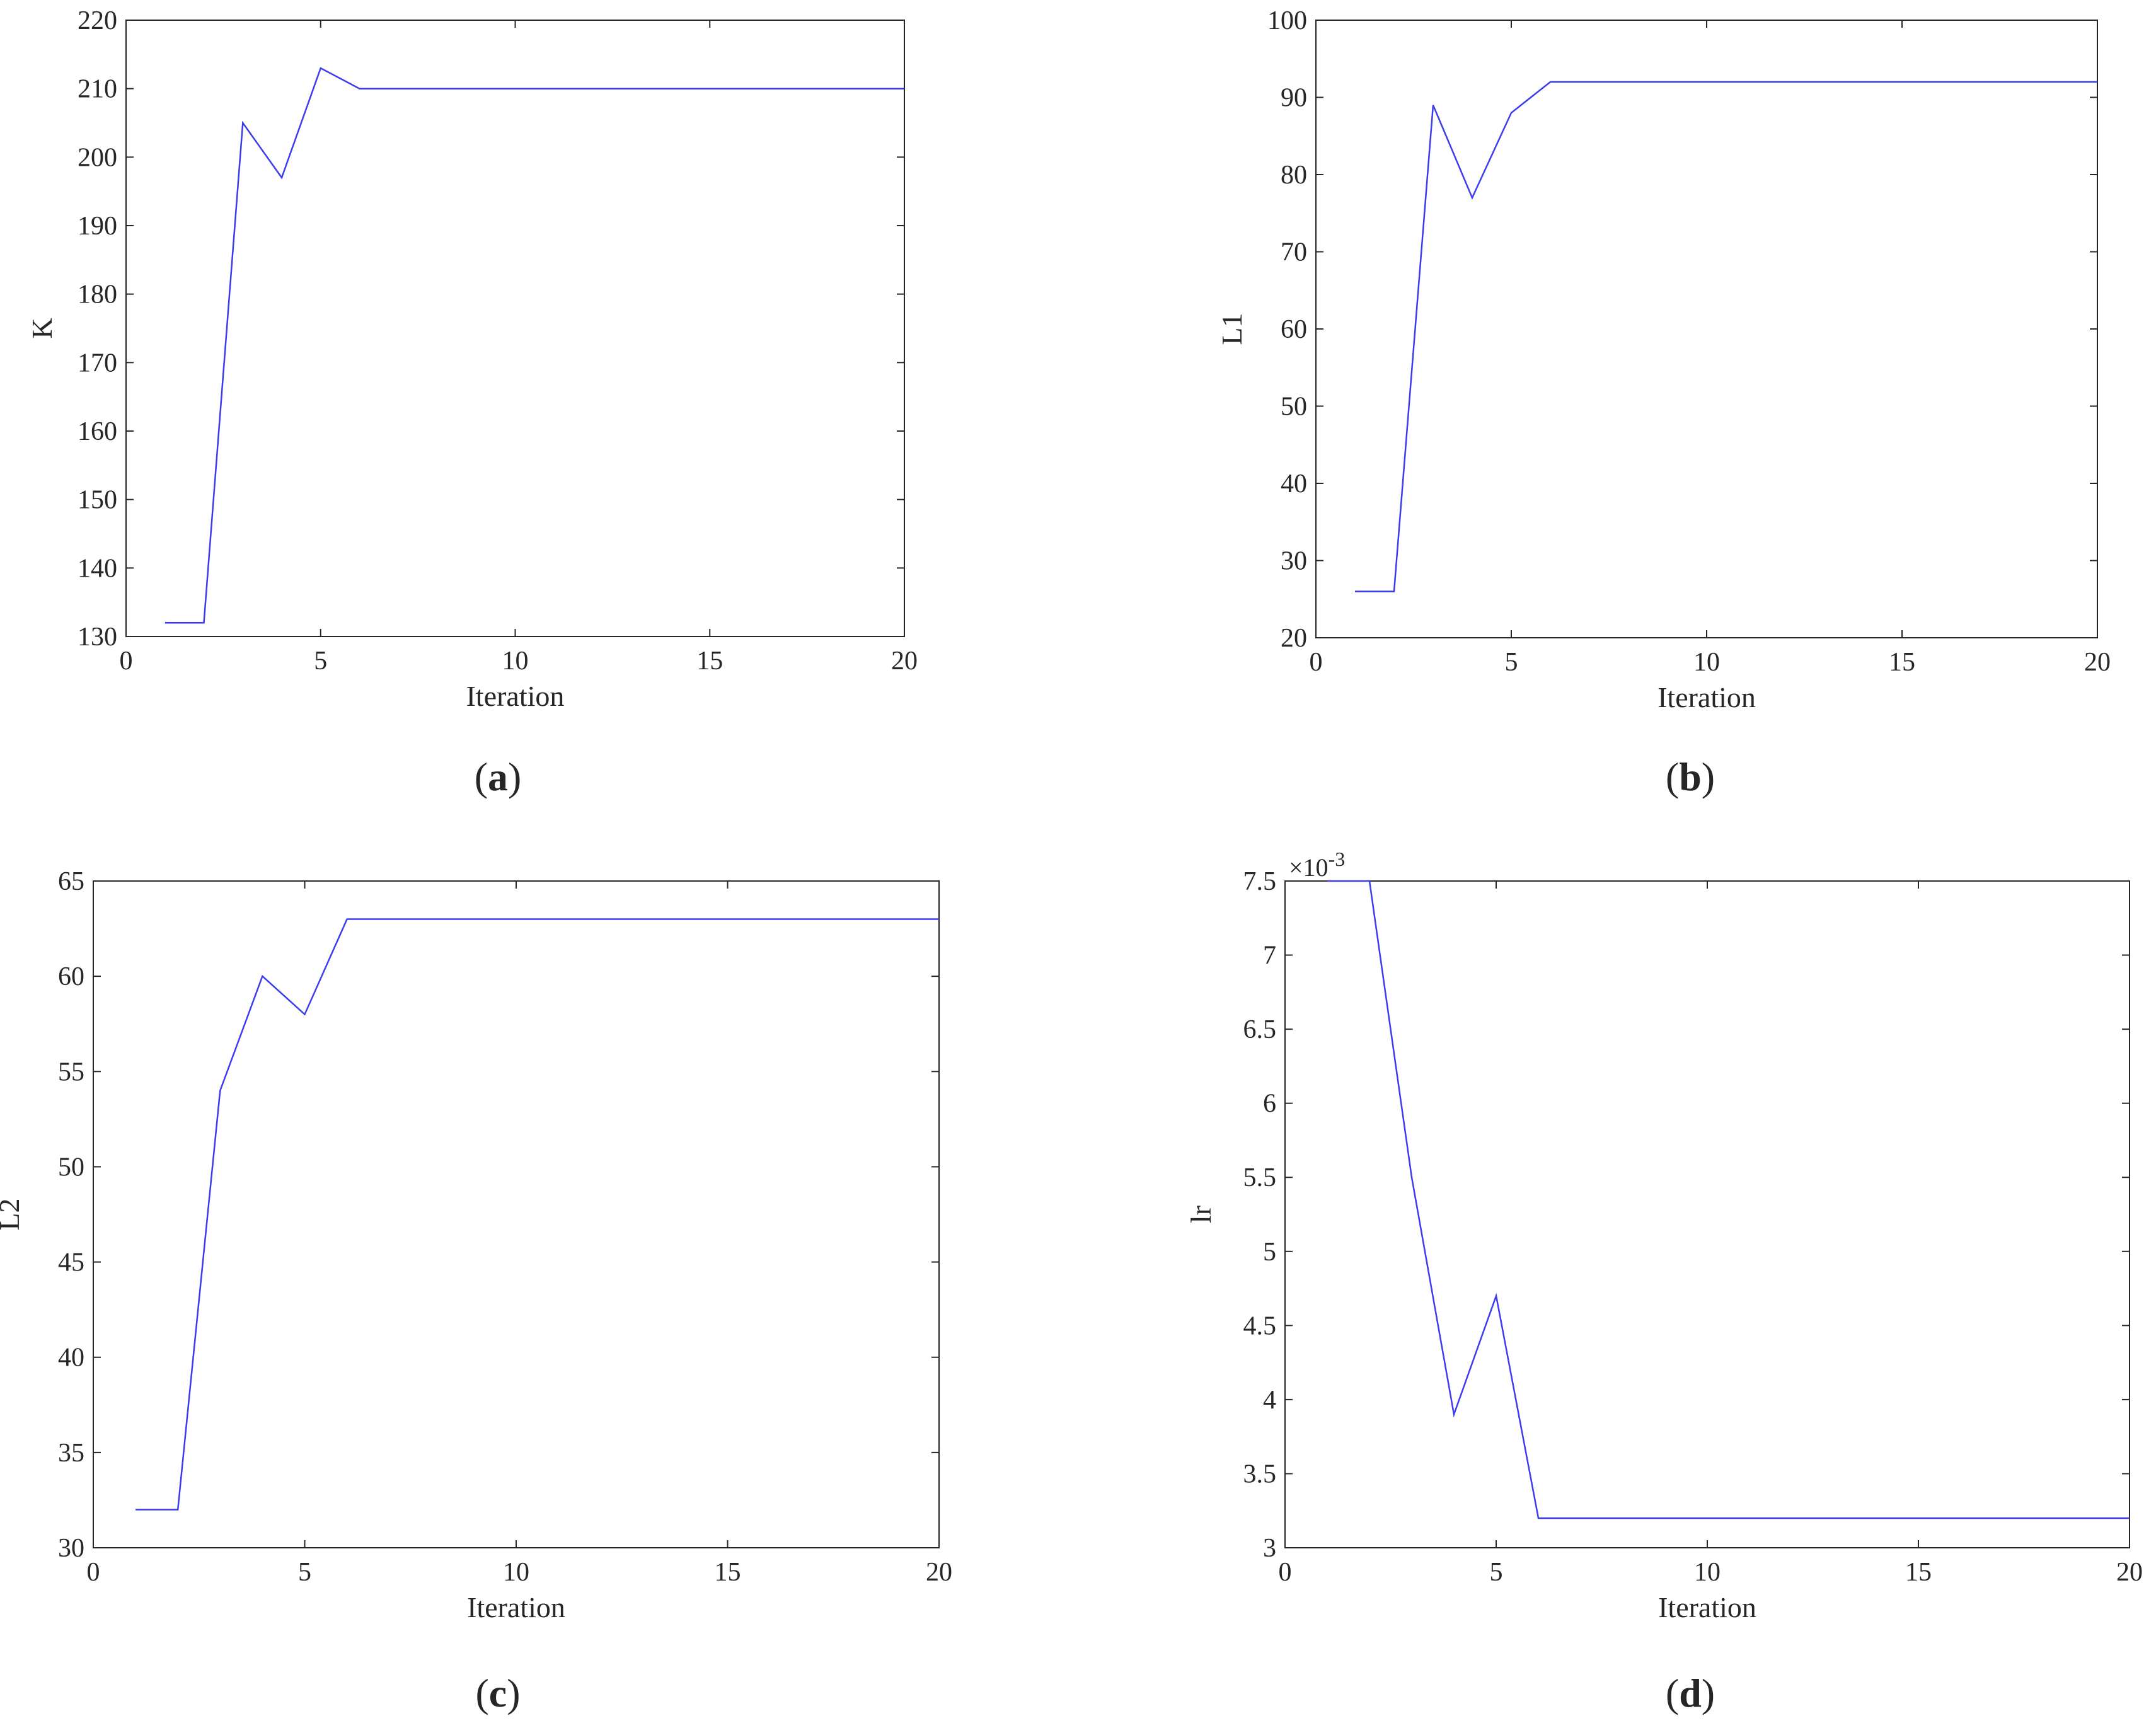 The image size is (2156, 1728). What do you see at coordinates (98, 432) in the screenshot?
I see `y-tick-label: 160` at bounding box center [98, 432].